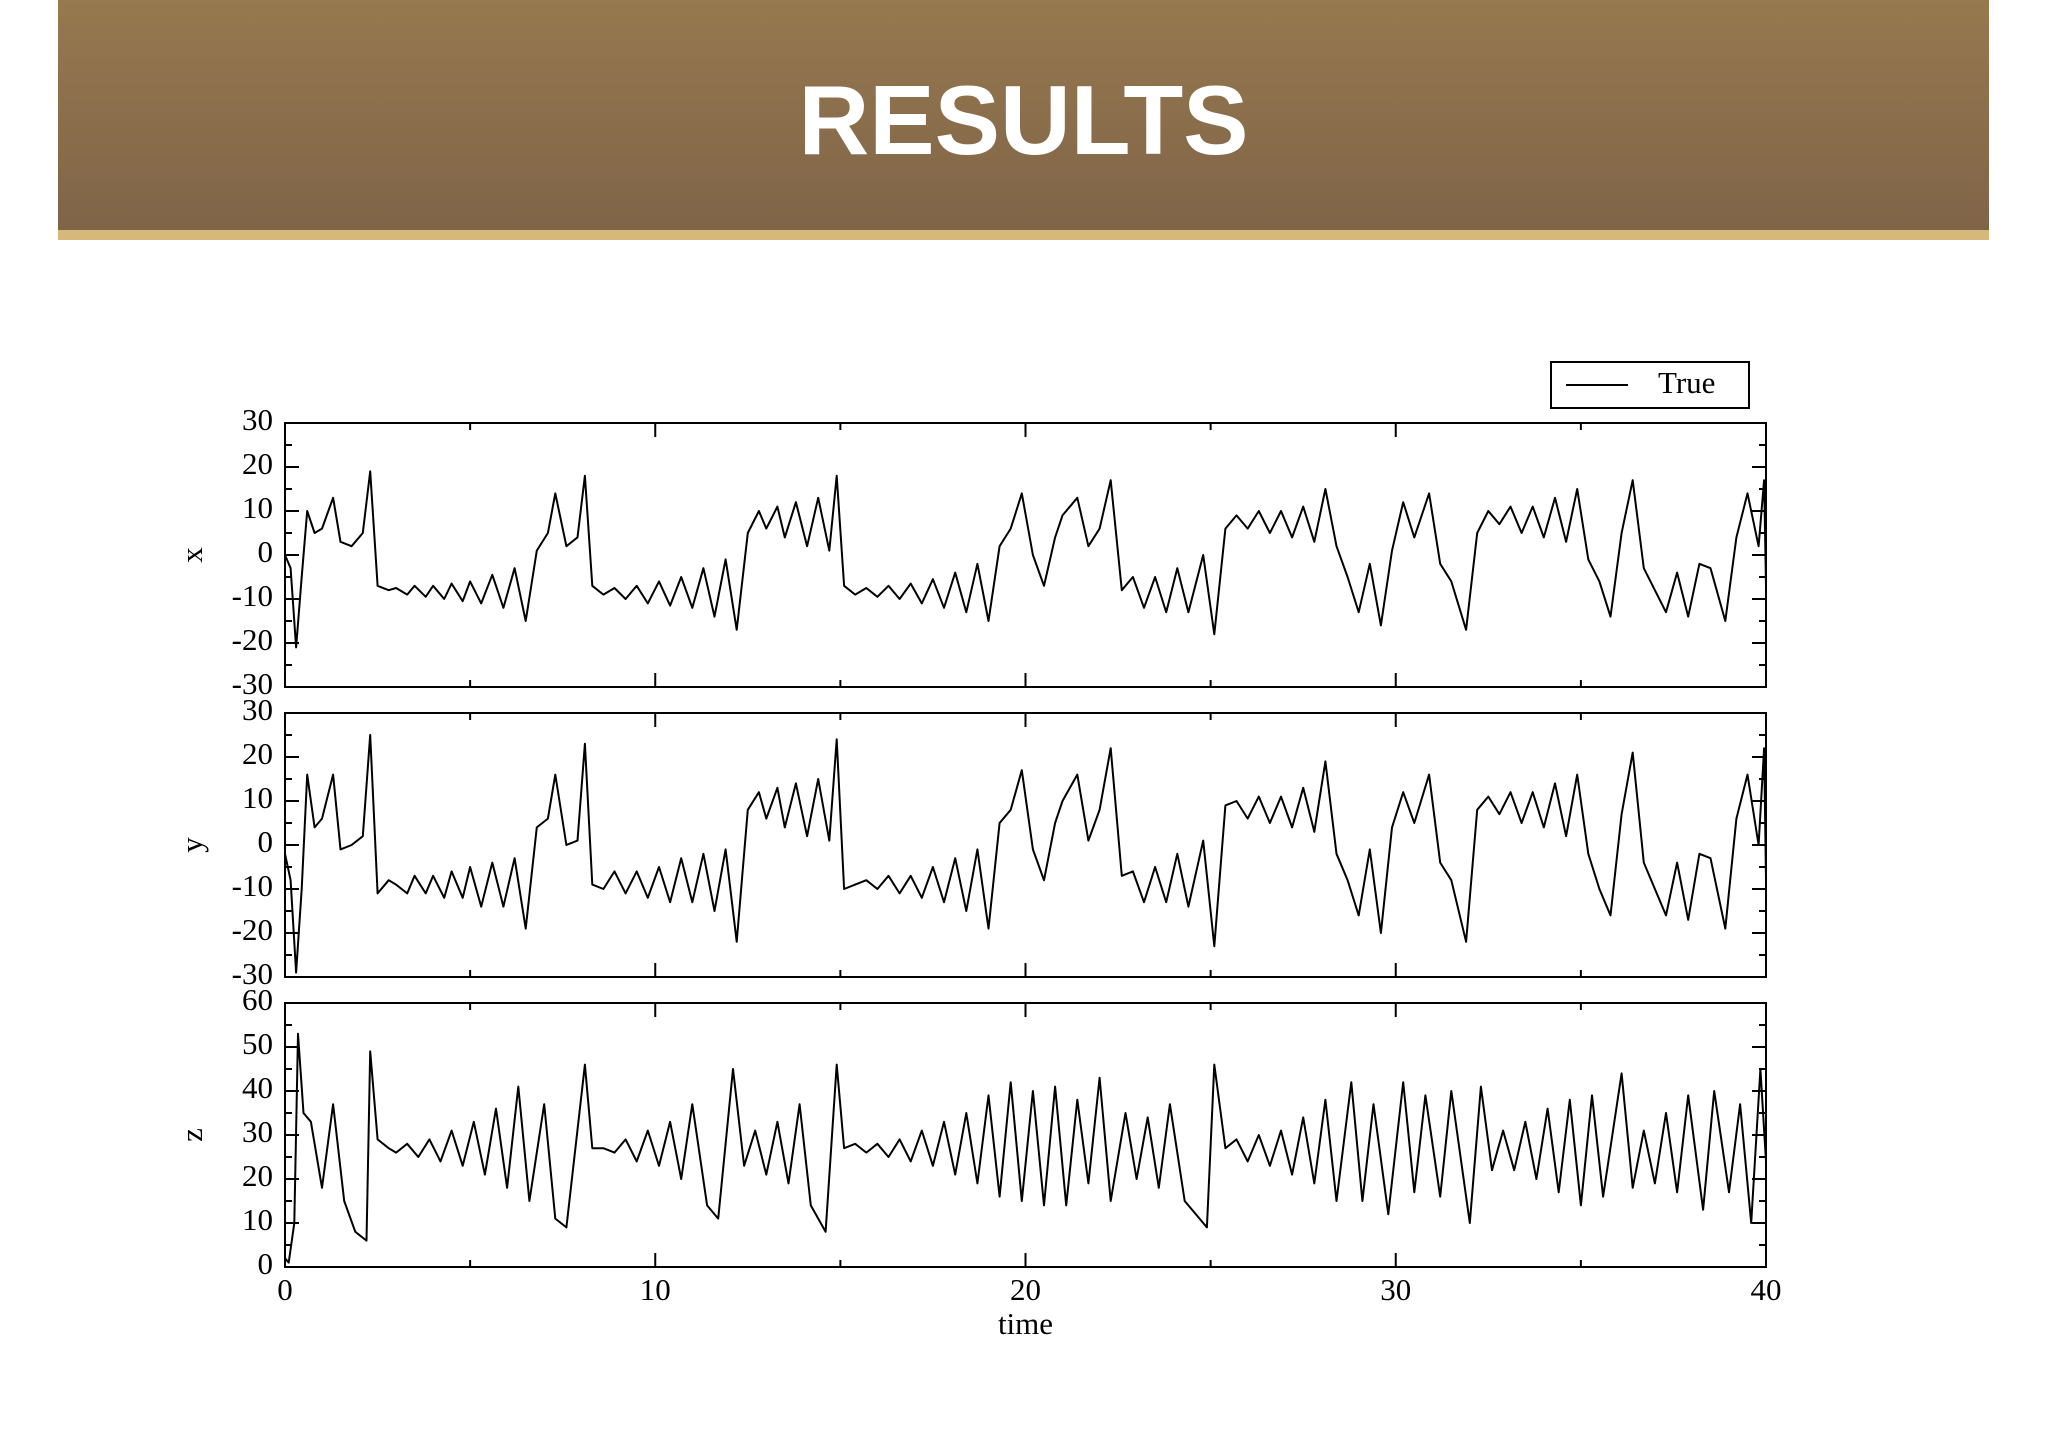 This screenshot has height=1448, width=2048. What do you see at coordinates (257, 1087) in the screenshot?
I see `y-tick-label: 40` at bounding box center [257, 1087].